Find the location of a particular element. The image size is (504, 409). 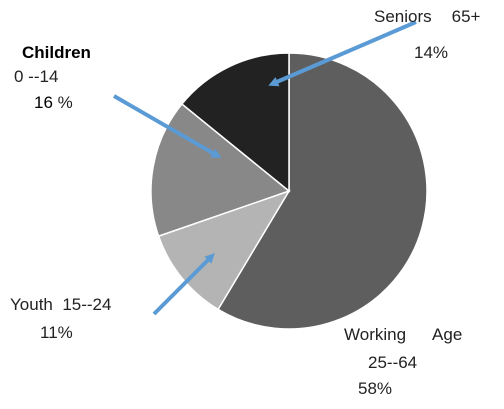

callout-arrow-children is located at coordinates (167, 126).